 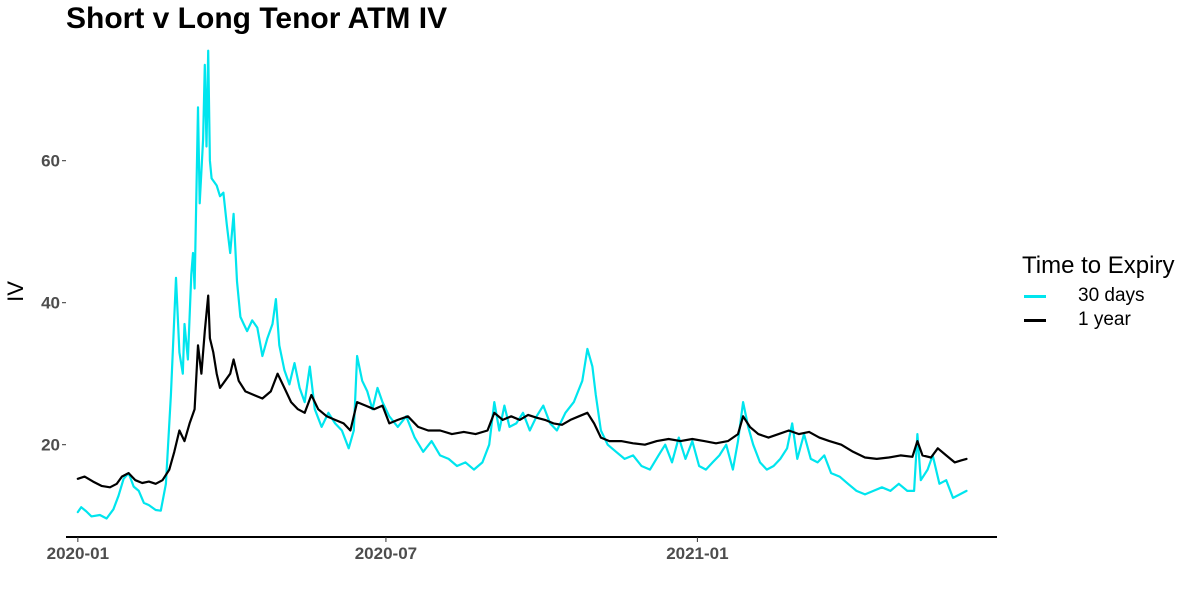 What do you see at coordinates (386, 553) in the screenshot?
I see `x-tick-label: 2020-07` at bounding box center [386, 553].